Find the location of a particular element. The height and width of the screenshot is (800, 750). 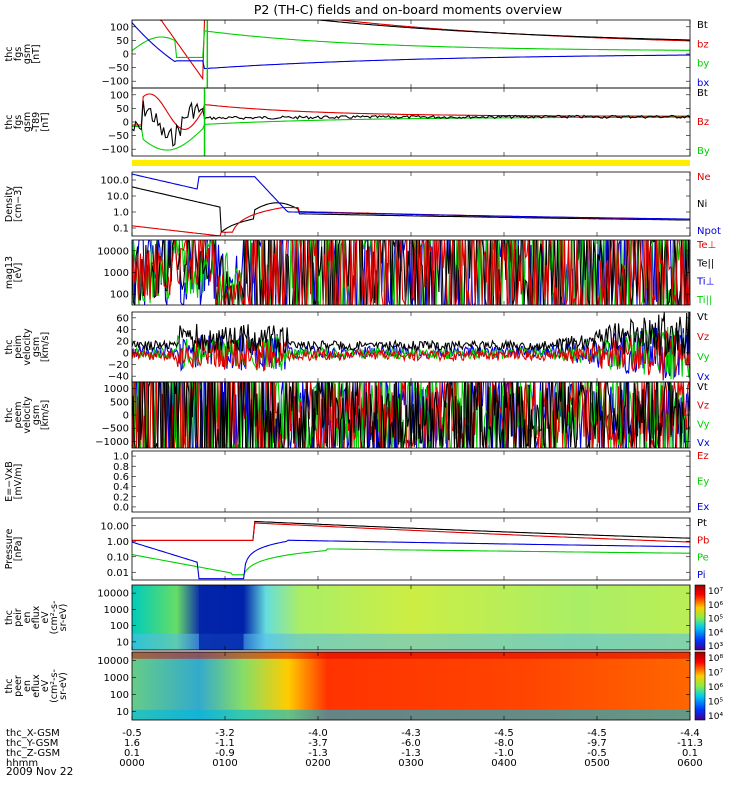

y-axis-label-line: peem is located at coordinates (18, 415).